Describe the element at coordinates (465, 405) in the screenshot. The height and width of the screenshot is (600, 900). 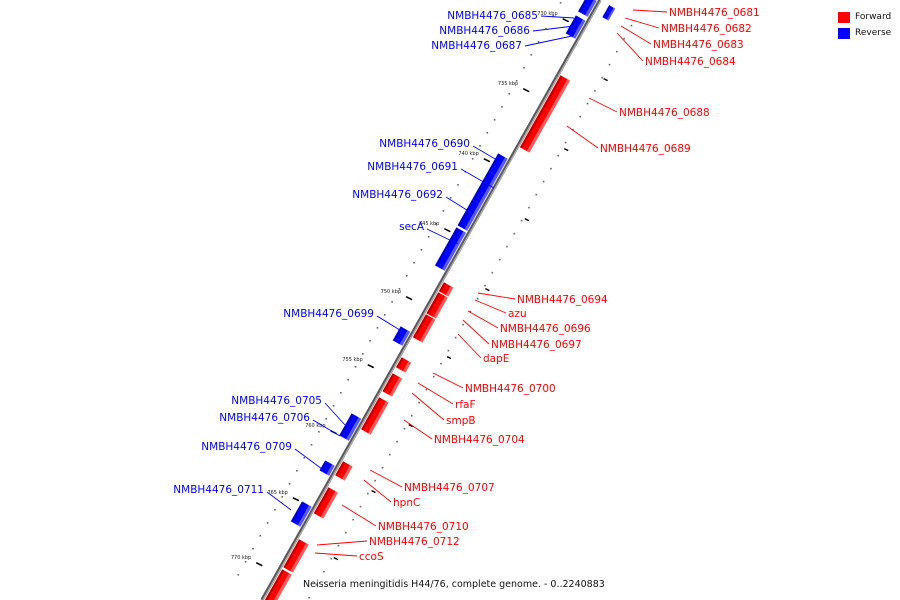
I see `gene-label: rfaF` at that location.